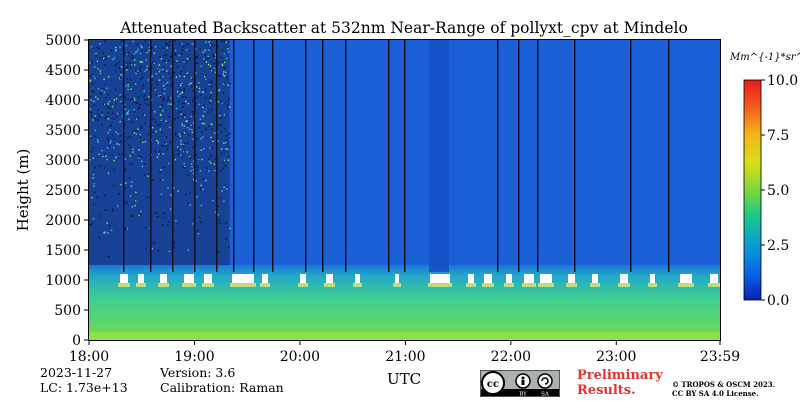 This screenshot has height=404, width=800. I want to click on preliminary-notice: Preliminary Results., so click(627, 383).